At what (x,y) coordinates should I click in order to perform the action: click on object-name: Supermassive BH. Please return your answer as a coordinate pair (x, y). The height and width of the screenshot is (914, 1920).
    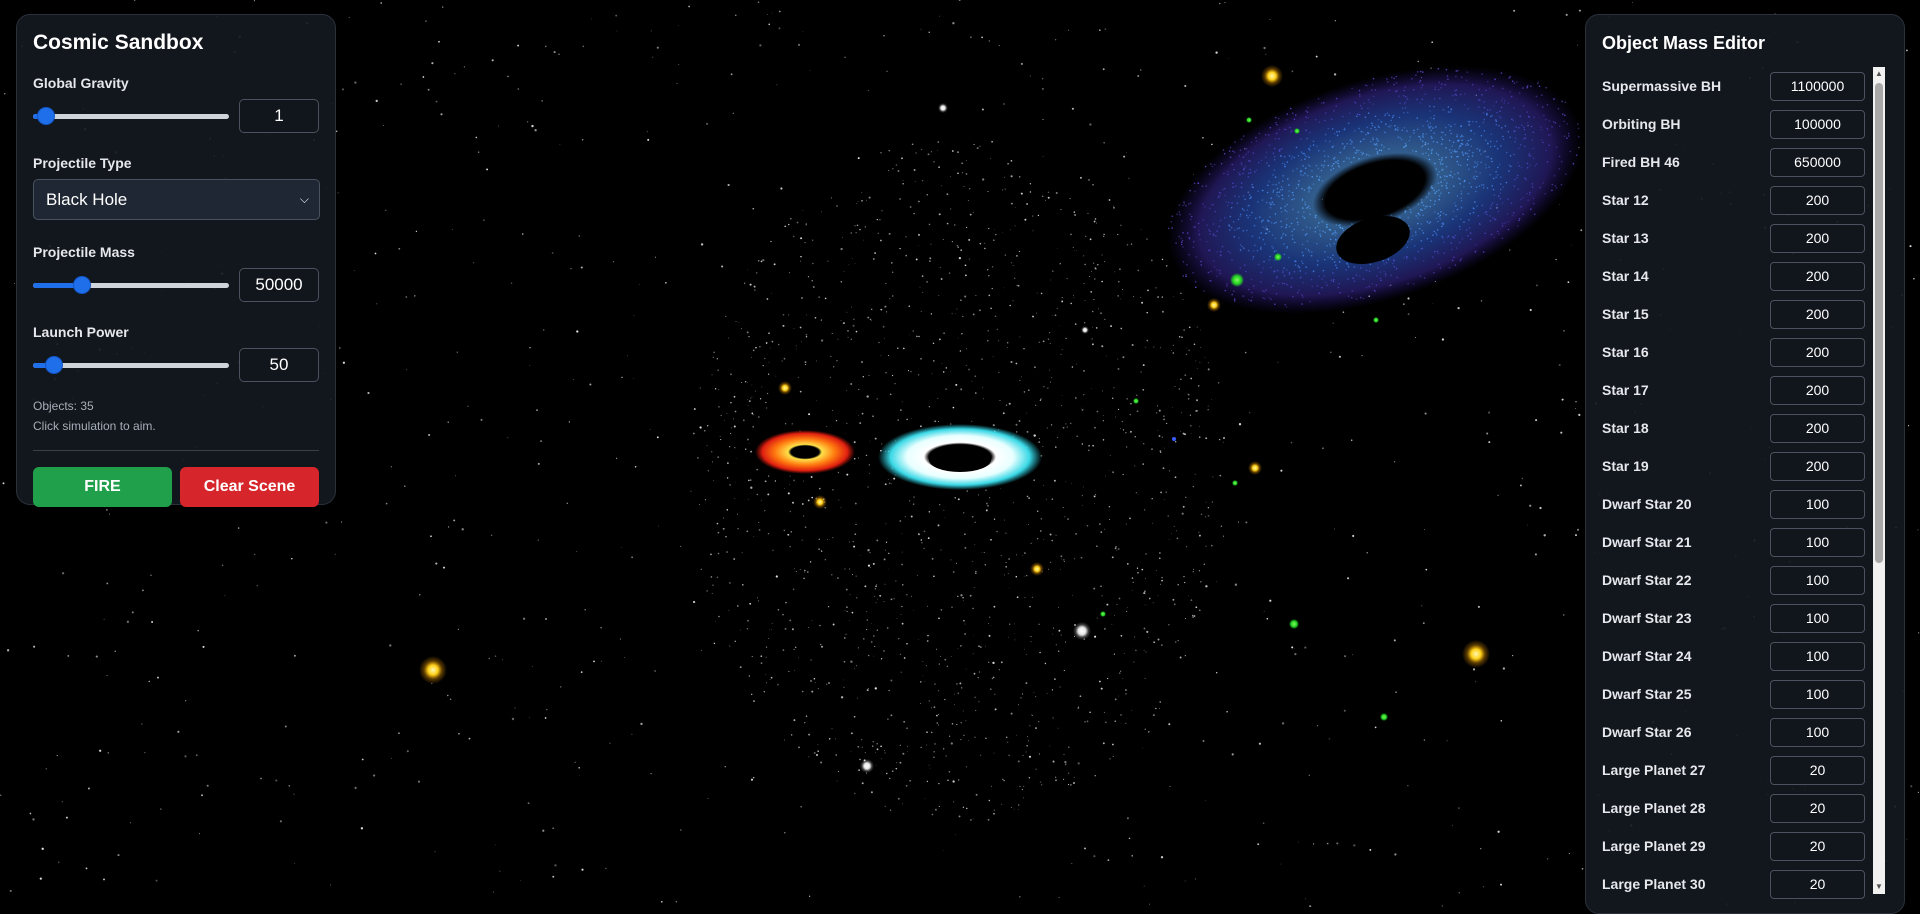
    Looking at the image, I should click on (1662, 86).